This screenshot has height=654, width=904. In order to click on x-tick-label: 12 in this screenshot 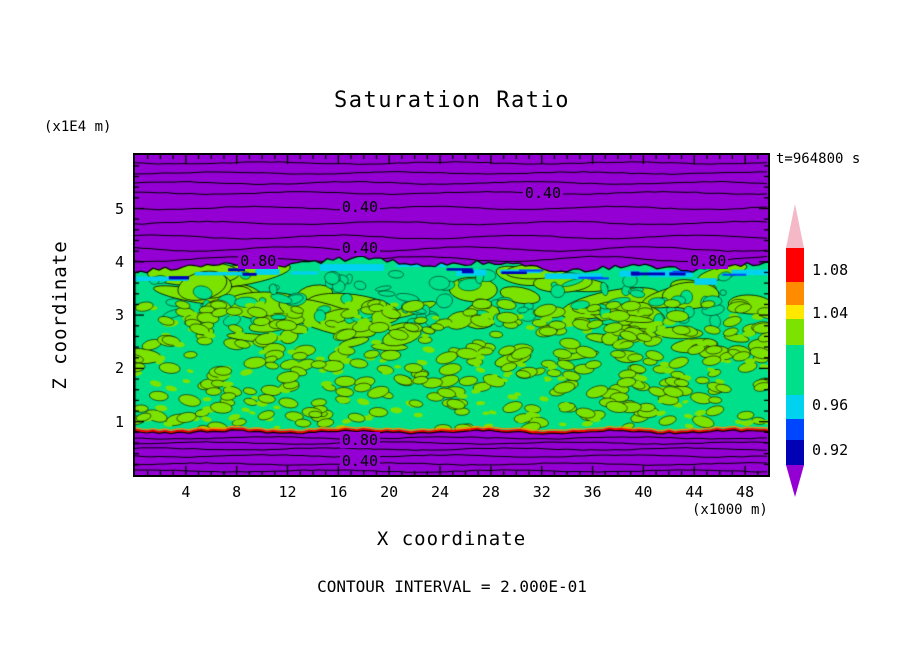, I will do `click(287, 492)`.